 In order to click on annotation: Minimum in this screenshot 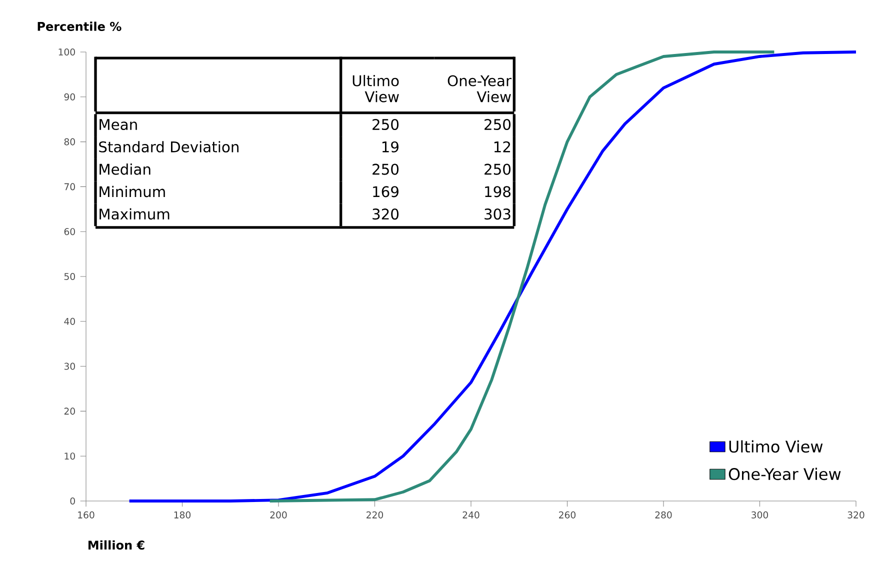, I will do `click(132, 192)`.